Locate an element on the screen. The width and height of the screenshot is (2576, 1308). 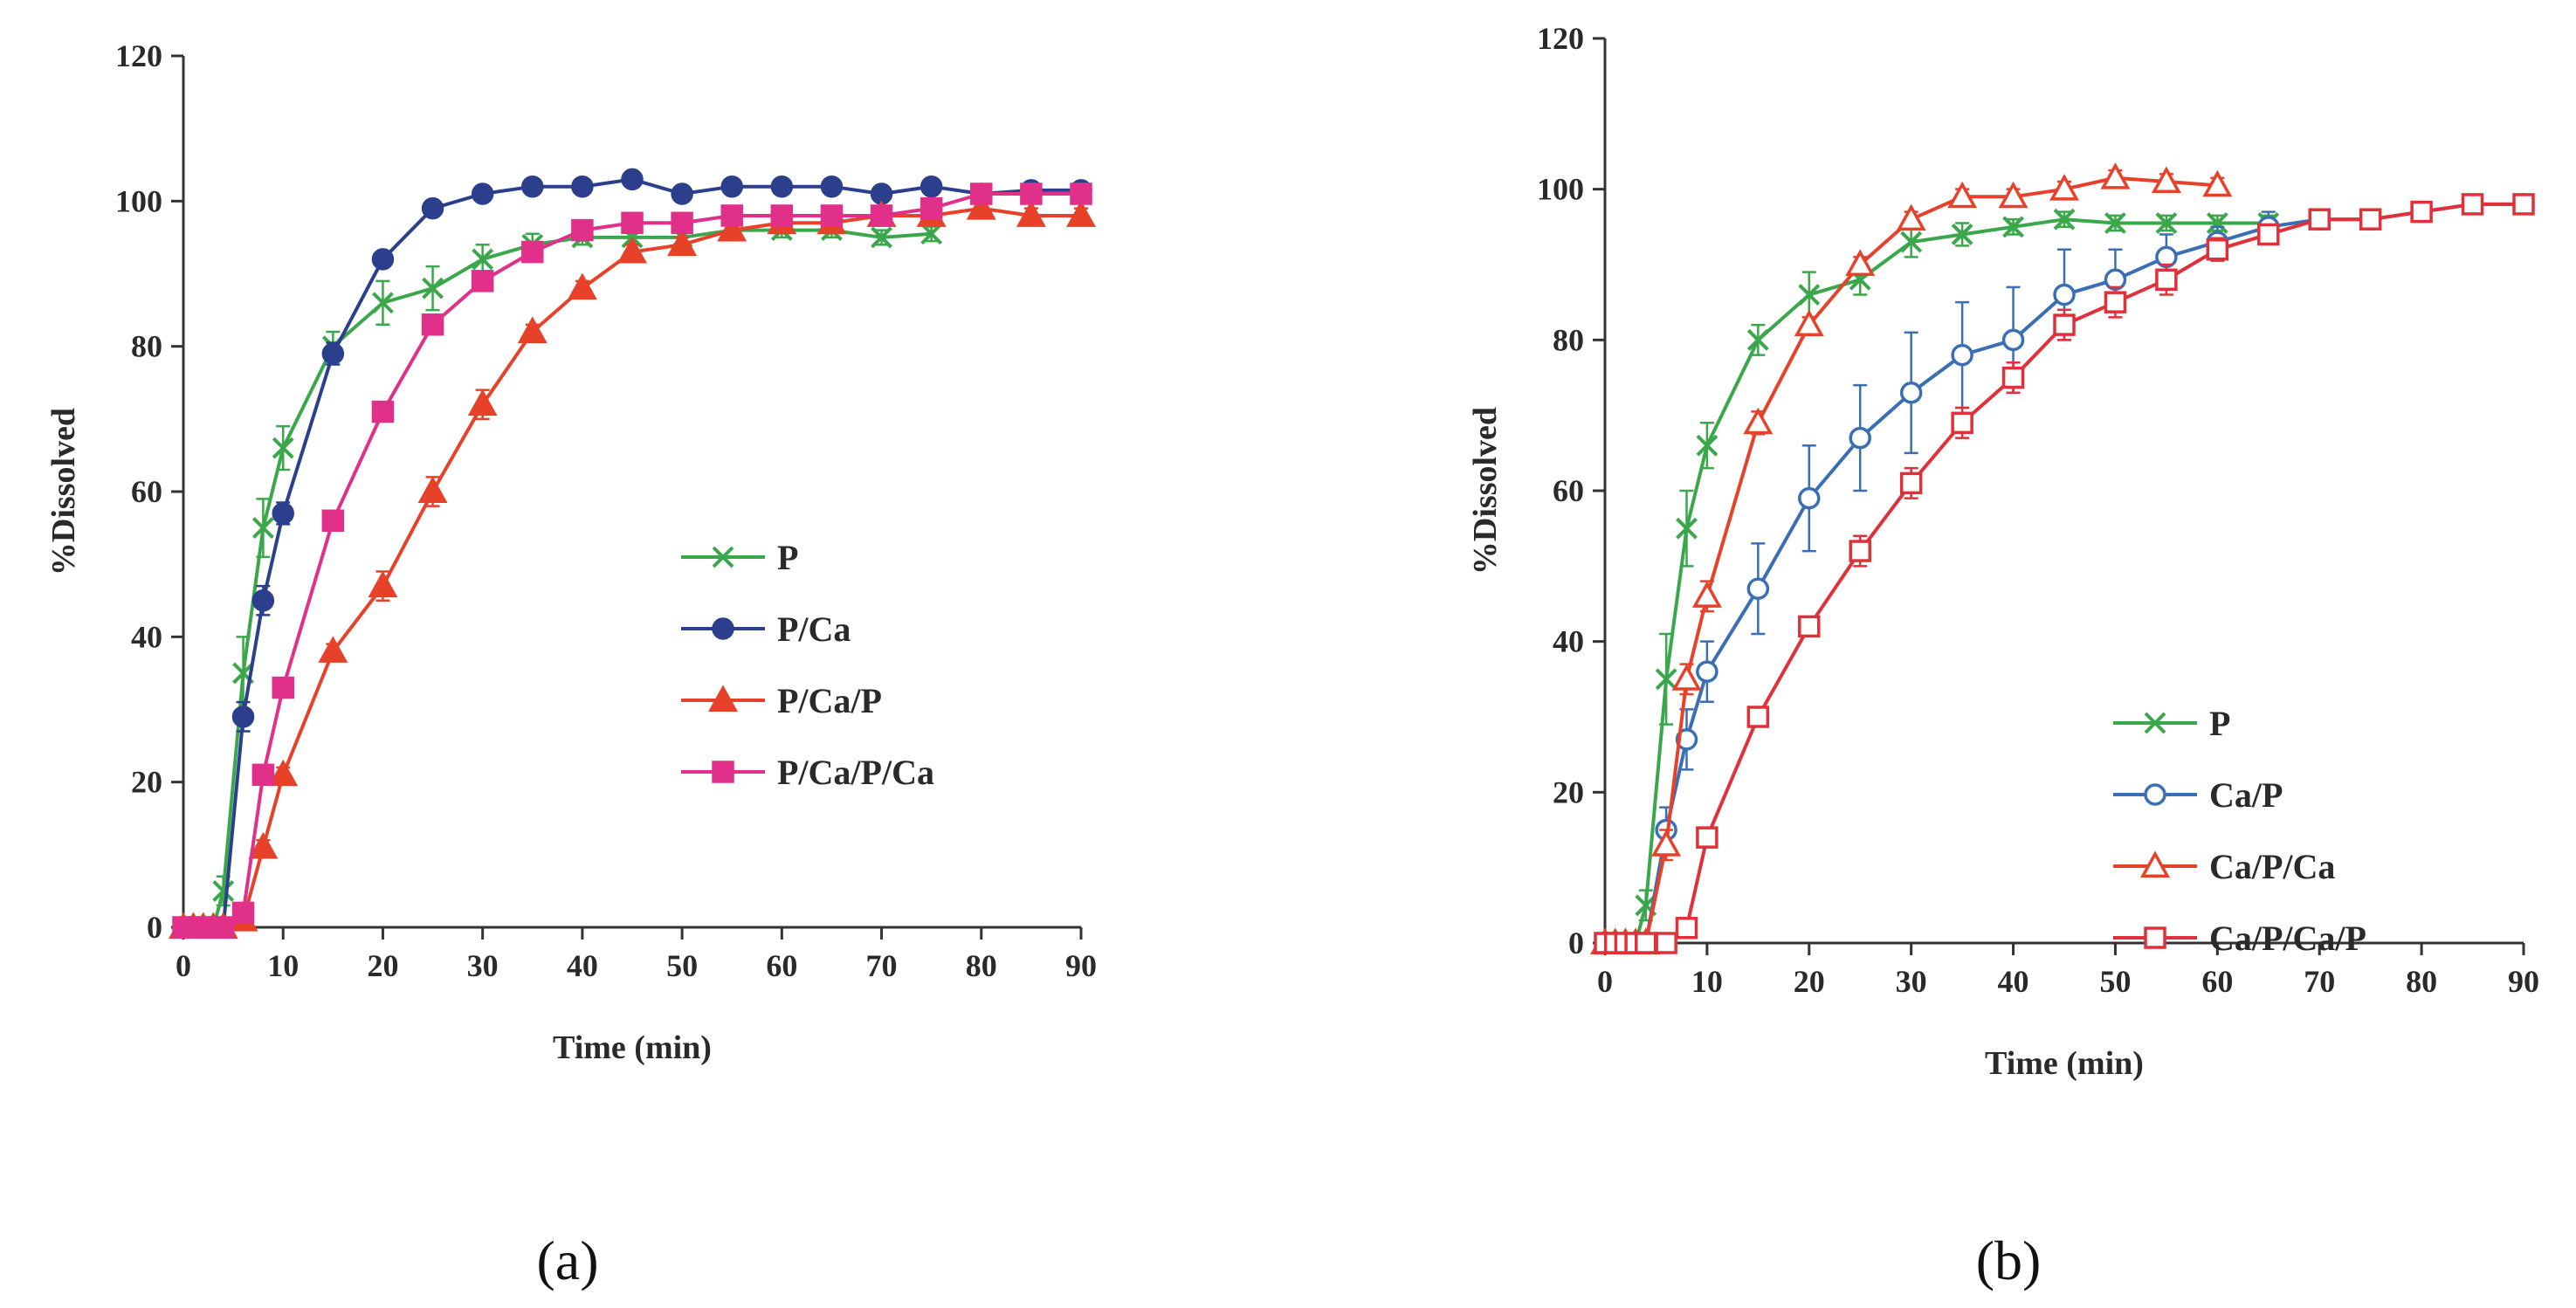
legend-label: P/Ca/P/Ca is located at coordinates (855, 773).